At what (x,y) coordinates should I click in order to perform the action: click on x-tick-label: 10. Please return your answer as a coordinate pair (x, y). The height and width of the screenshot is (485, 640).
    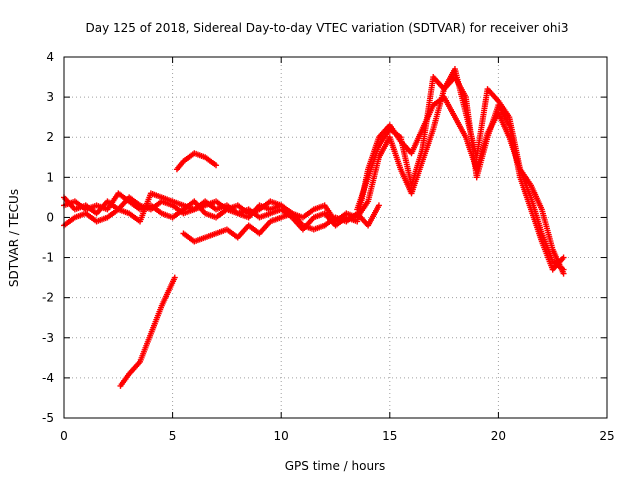
    Looking at the image, I should click on (281, 436).